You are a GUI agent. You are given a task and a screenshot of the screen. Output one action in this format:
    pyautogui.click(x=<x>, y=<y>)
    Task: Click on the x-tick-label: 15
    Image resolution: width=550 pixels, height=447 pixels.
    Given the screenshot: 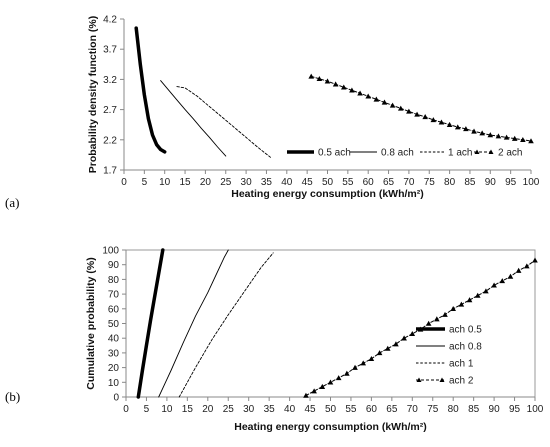 What is the action you would take?
    pyautogui.click(x=188, y=409)
    